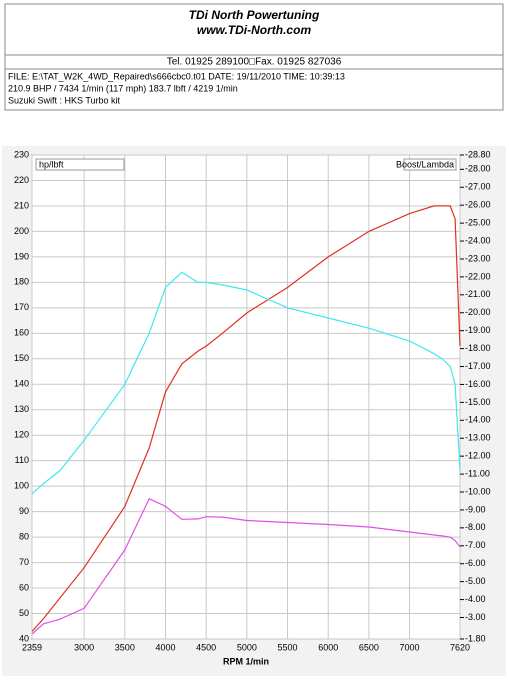  I want to click on y2-tick-label: -27.00, so click(478, 187).